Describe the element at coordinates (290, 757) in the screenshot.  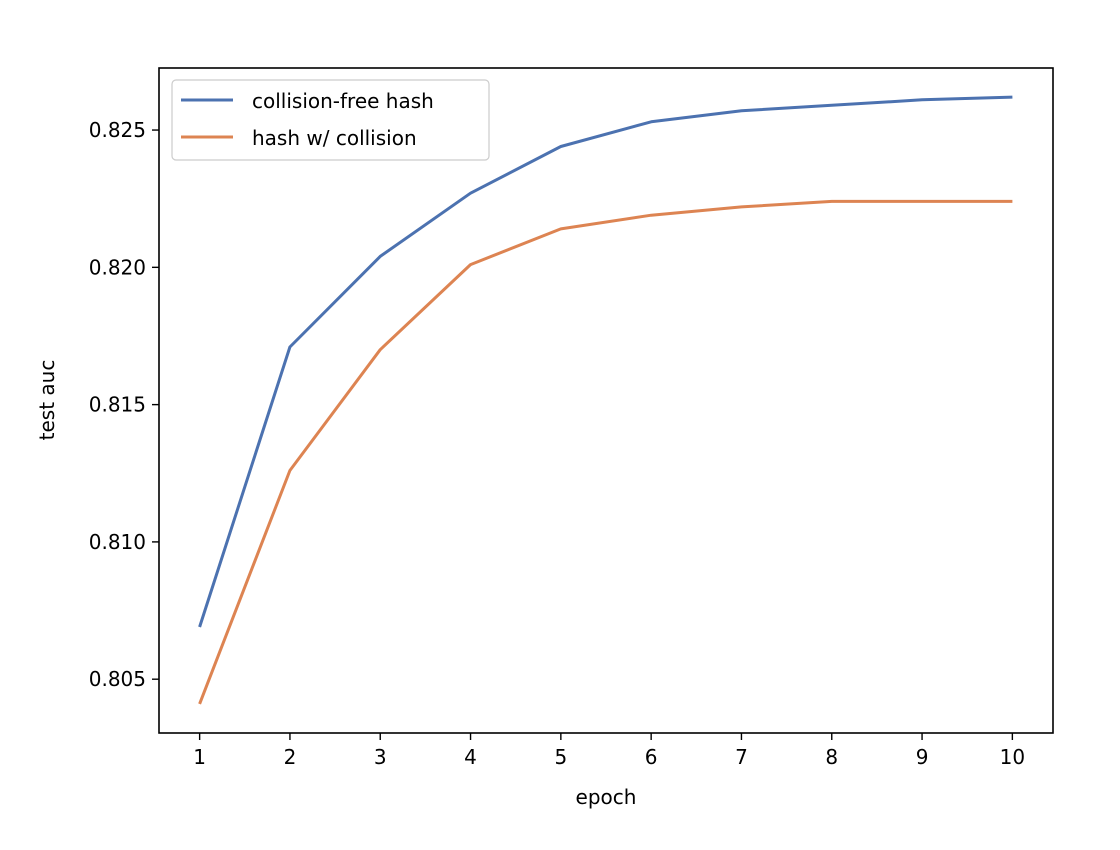
I see `x-tick-label: 2` at that location.